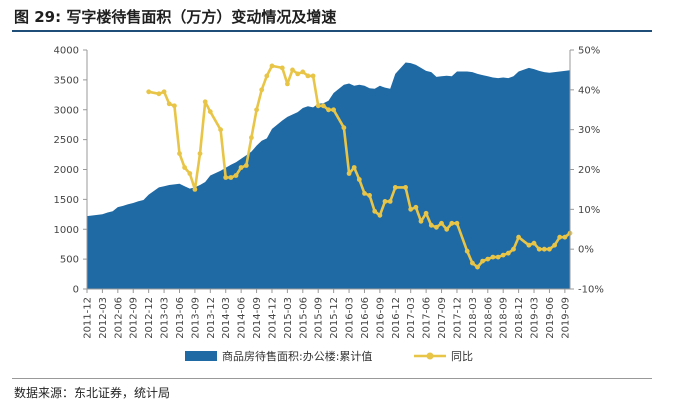  Describe the element at coordinates (457, 318) in the screenshot. I see `x-tick-label: 2017-12` at that location.